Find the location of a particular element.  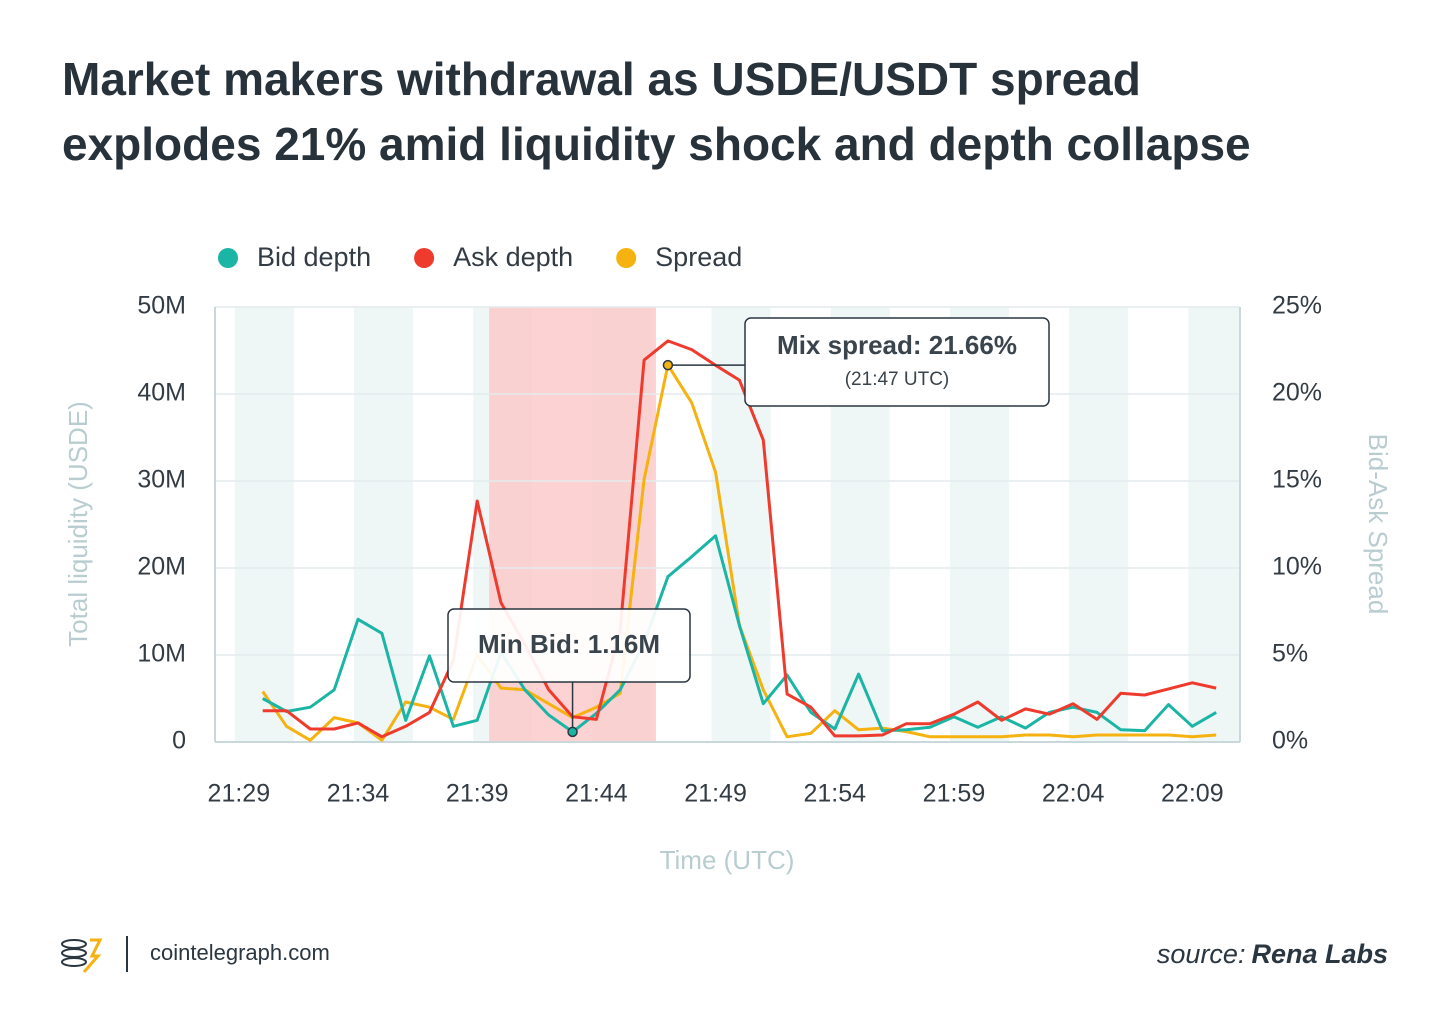

y2-tick-label: 15% is located at coordinates (1297, 480).